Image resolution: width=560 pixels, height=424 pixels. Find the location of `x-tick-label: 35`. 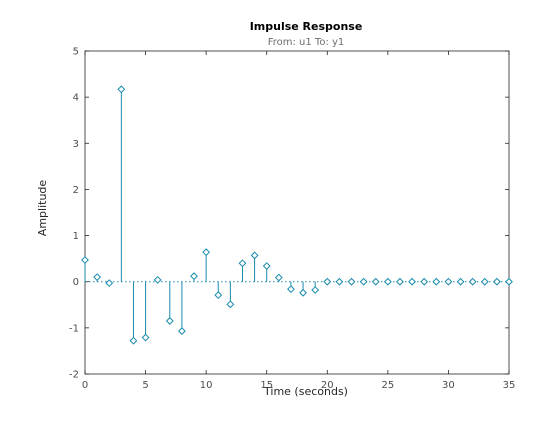

x-tick-label: 35 is located at coordinates (509, 385).